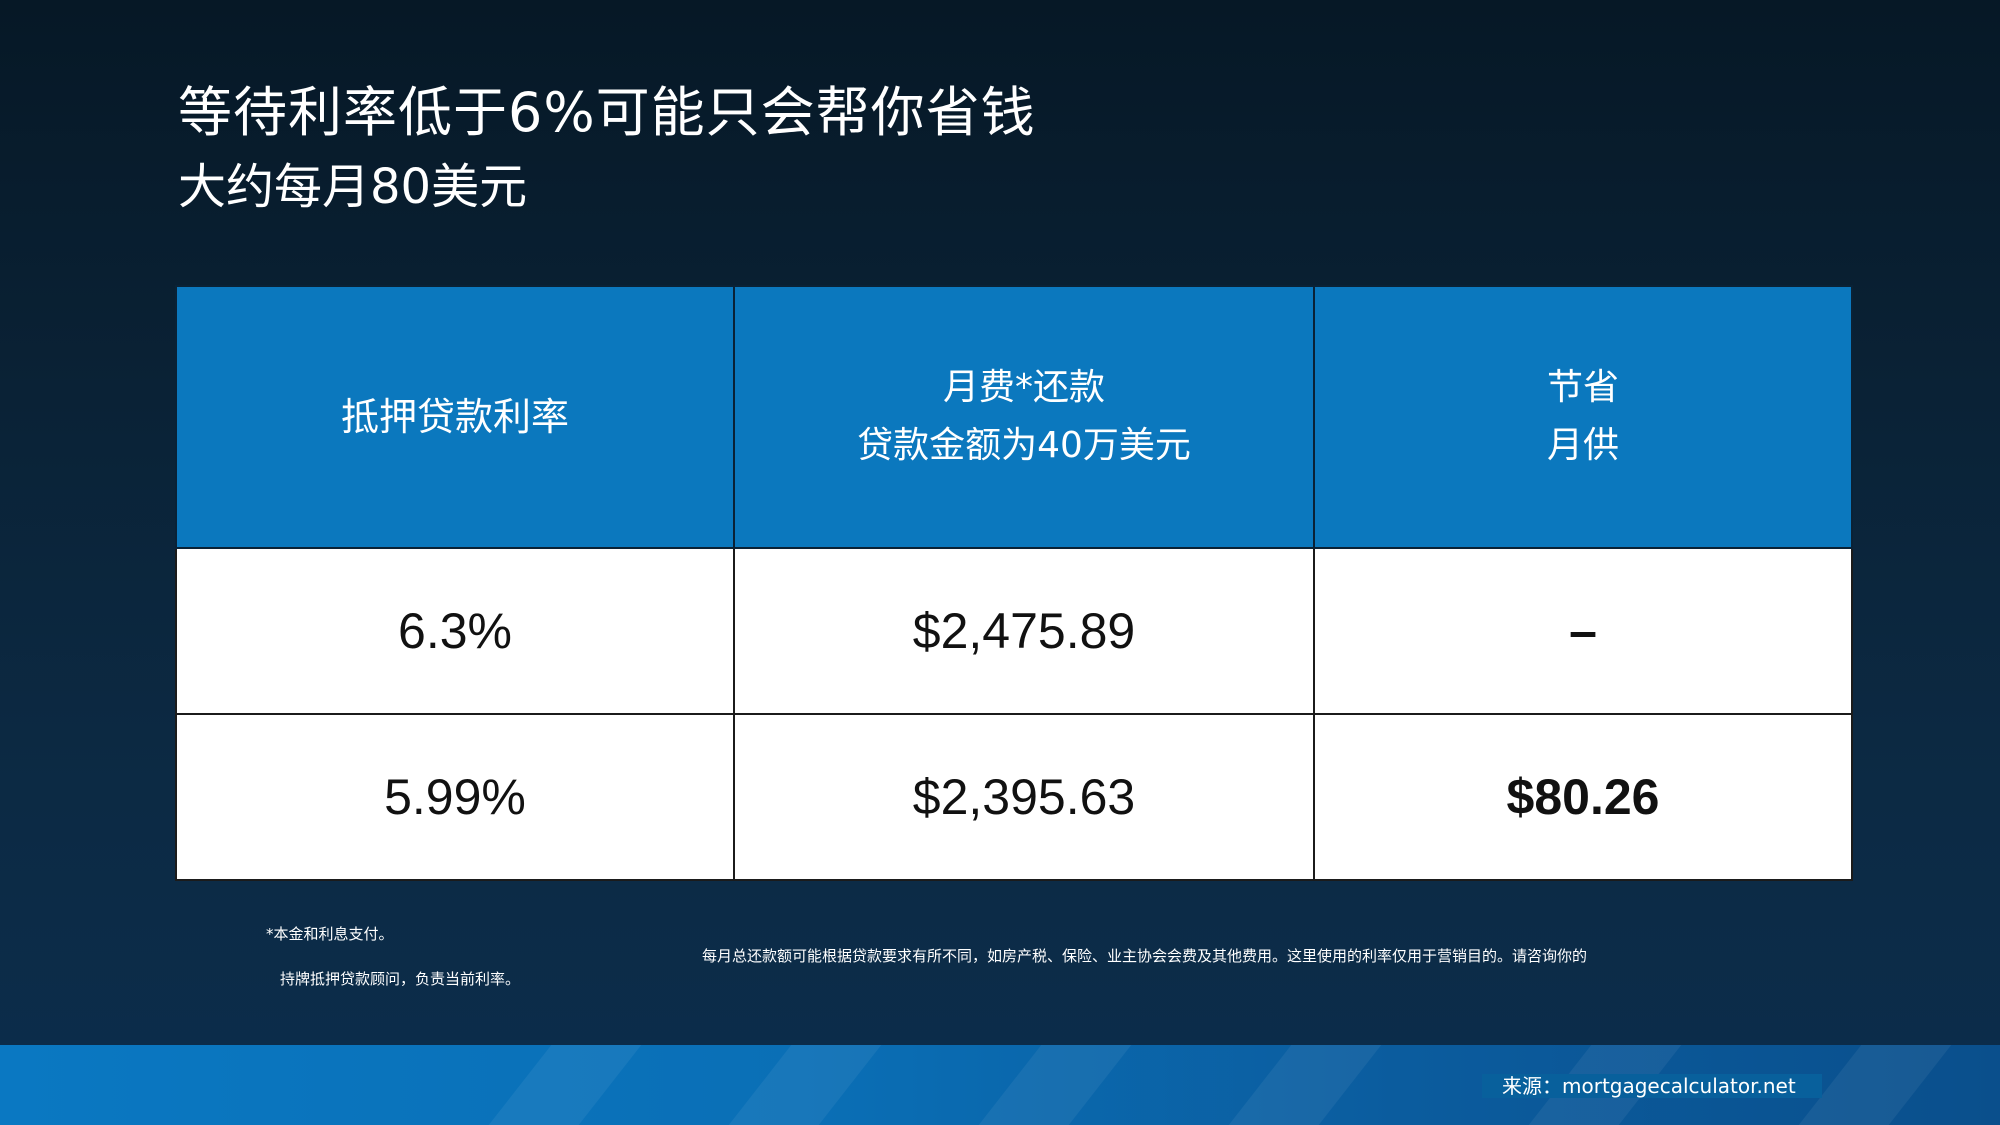 Image resolution: width=2000 pixels, height=1125 pixels. I want to click on header-rate-label: 抵押贷款利率, so click(454, 417).